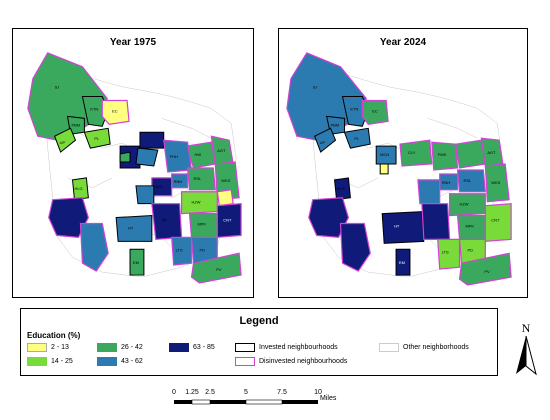  What do you see at coordinates (442, 154) in the screenshot?
I see `lbl-fwk: FWK` at bounding box center [442, 154].